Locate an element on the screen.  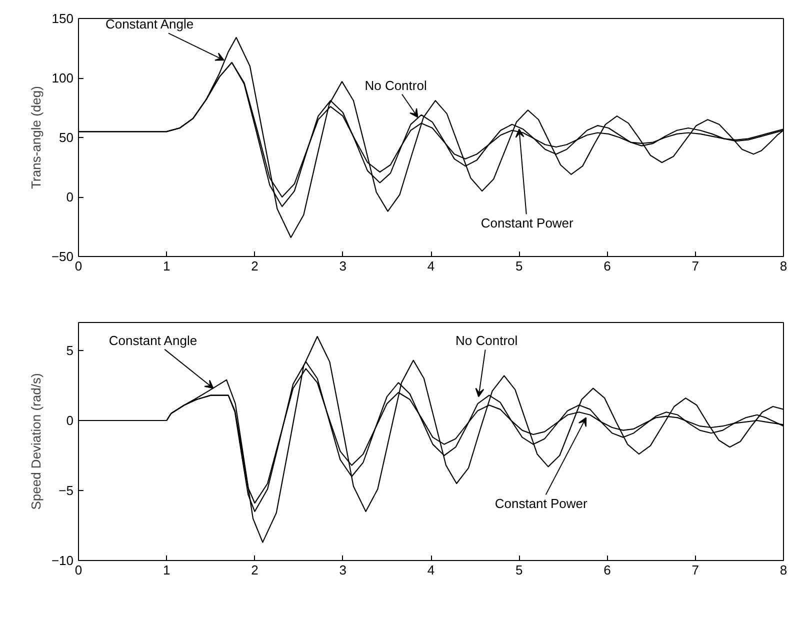
y-tick-label: 100 is located at coordinates (63, 78).